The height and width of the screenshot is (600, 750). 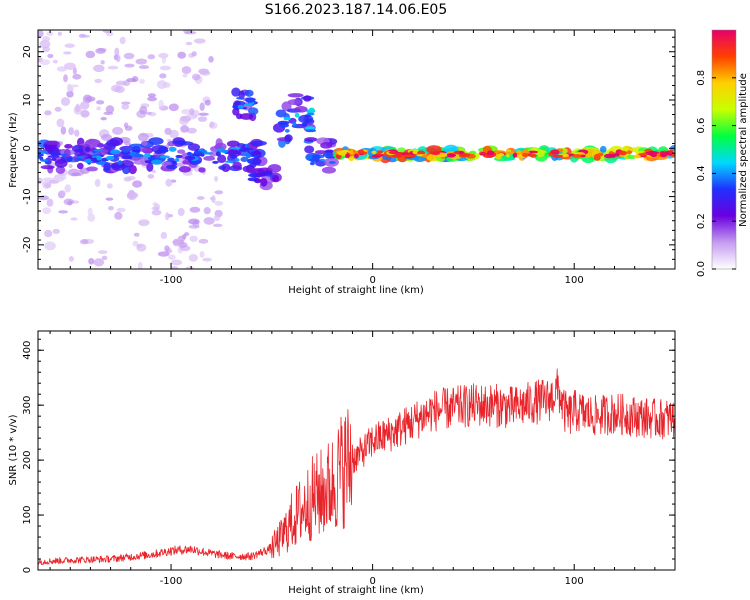 What do you see at coordinates (724, 149) in the screenshot?
I see `colorbar-frame` at bounding box center [724, 149].